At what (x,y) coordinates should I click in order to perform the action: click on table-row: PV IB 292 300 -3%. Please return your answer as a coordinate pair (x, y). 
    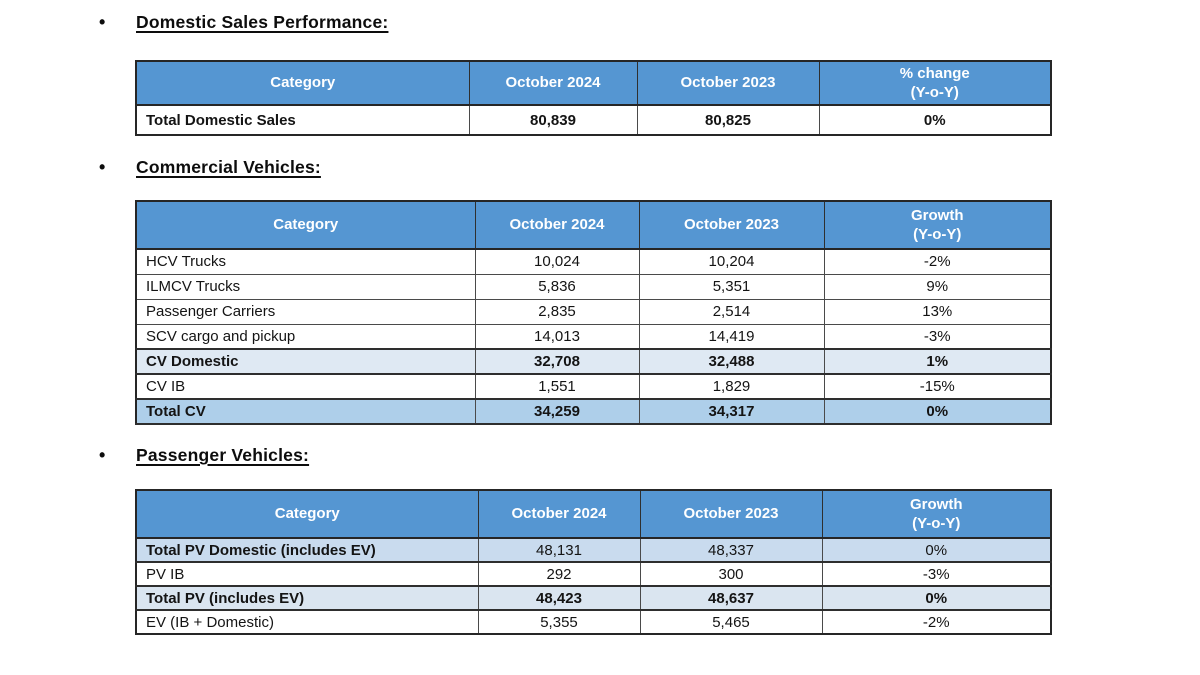
    Looking at the image, I should click on (593, 574).